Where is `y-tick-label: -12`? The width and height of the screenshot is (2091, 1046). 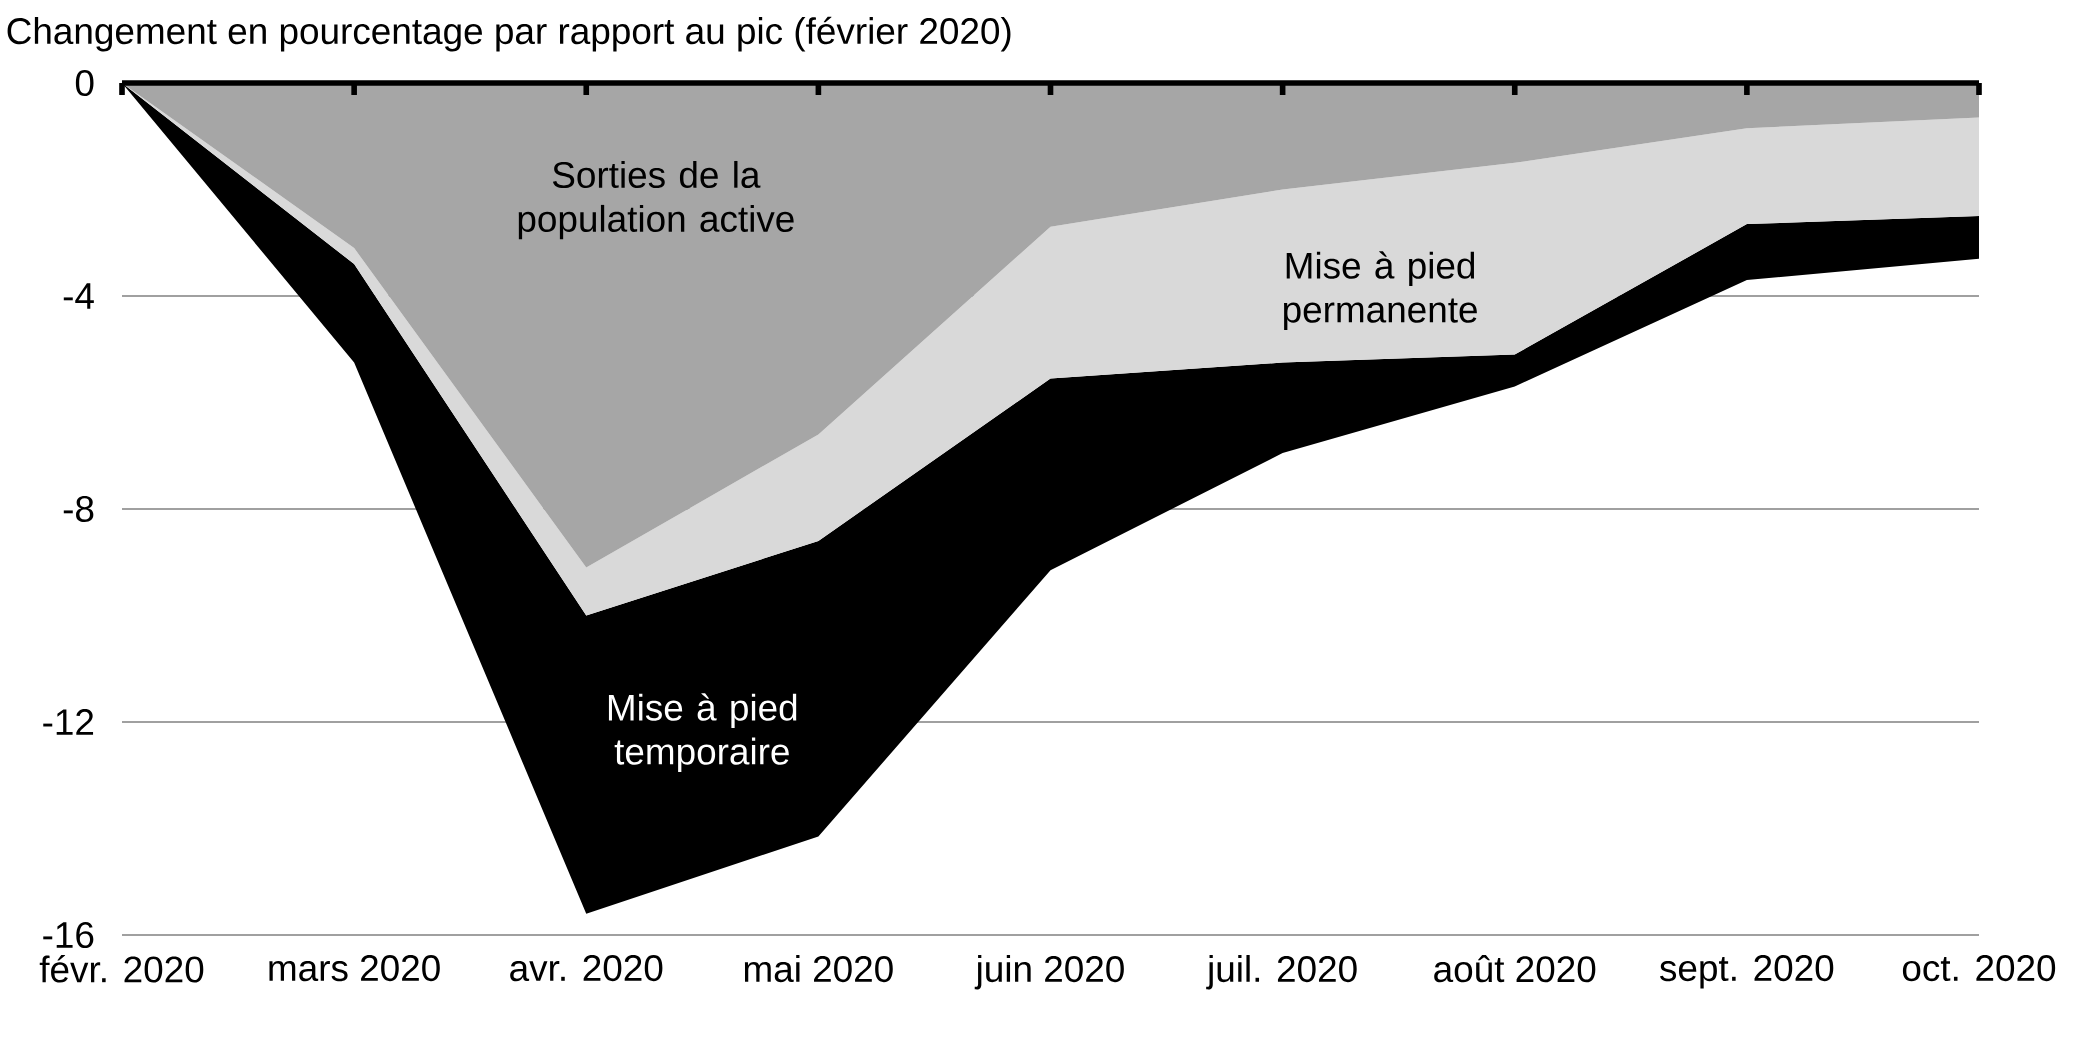
y-tick-label: -12 is located at coordinates (68, 722).